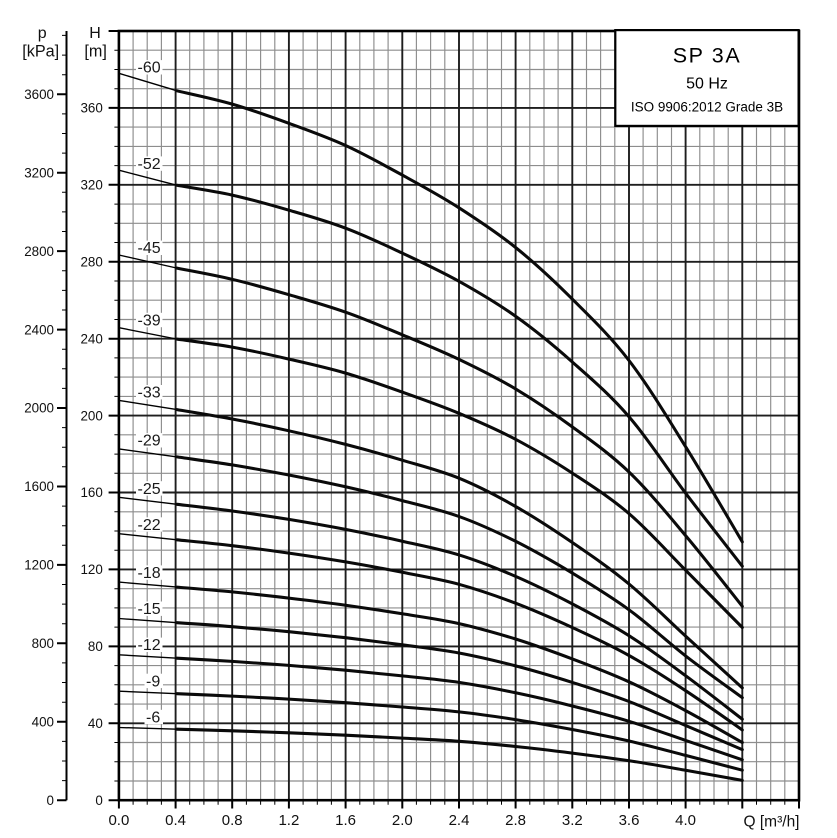 This screenshot has height=838, width=837. I want to click on svg-text: 3.2, so click(572, 820).